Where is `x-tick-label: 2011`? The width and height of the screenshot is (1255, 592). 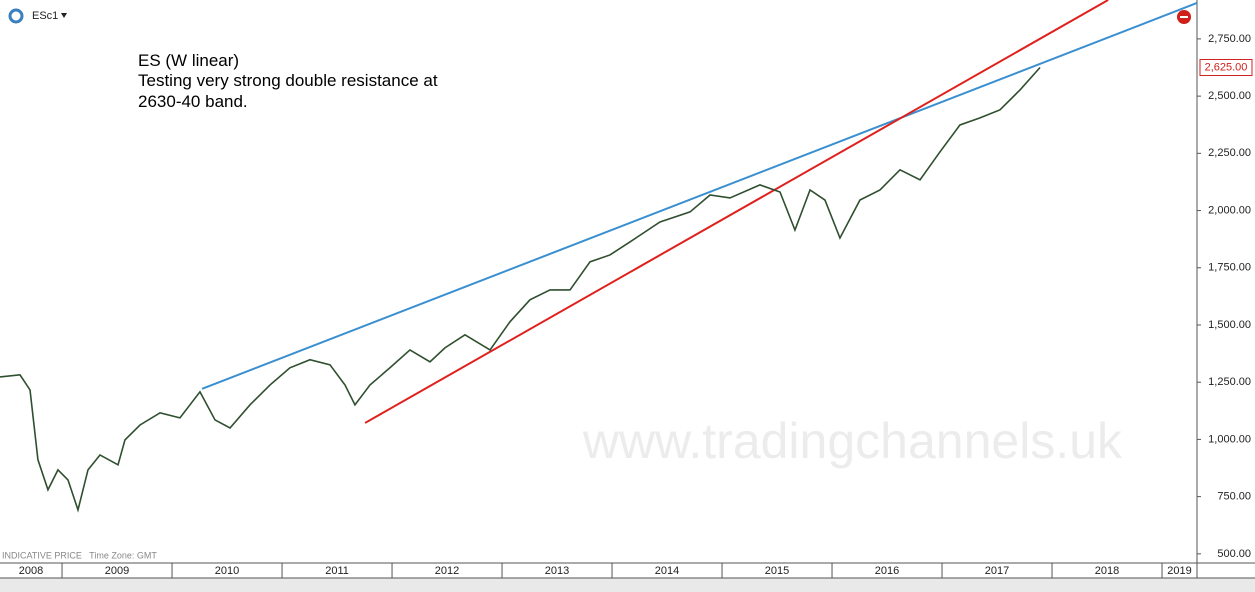
x-tick-label: 2011 is located at coordinates (337, 571).